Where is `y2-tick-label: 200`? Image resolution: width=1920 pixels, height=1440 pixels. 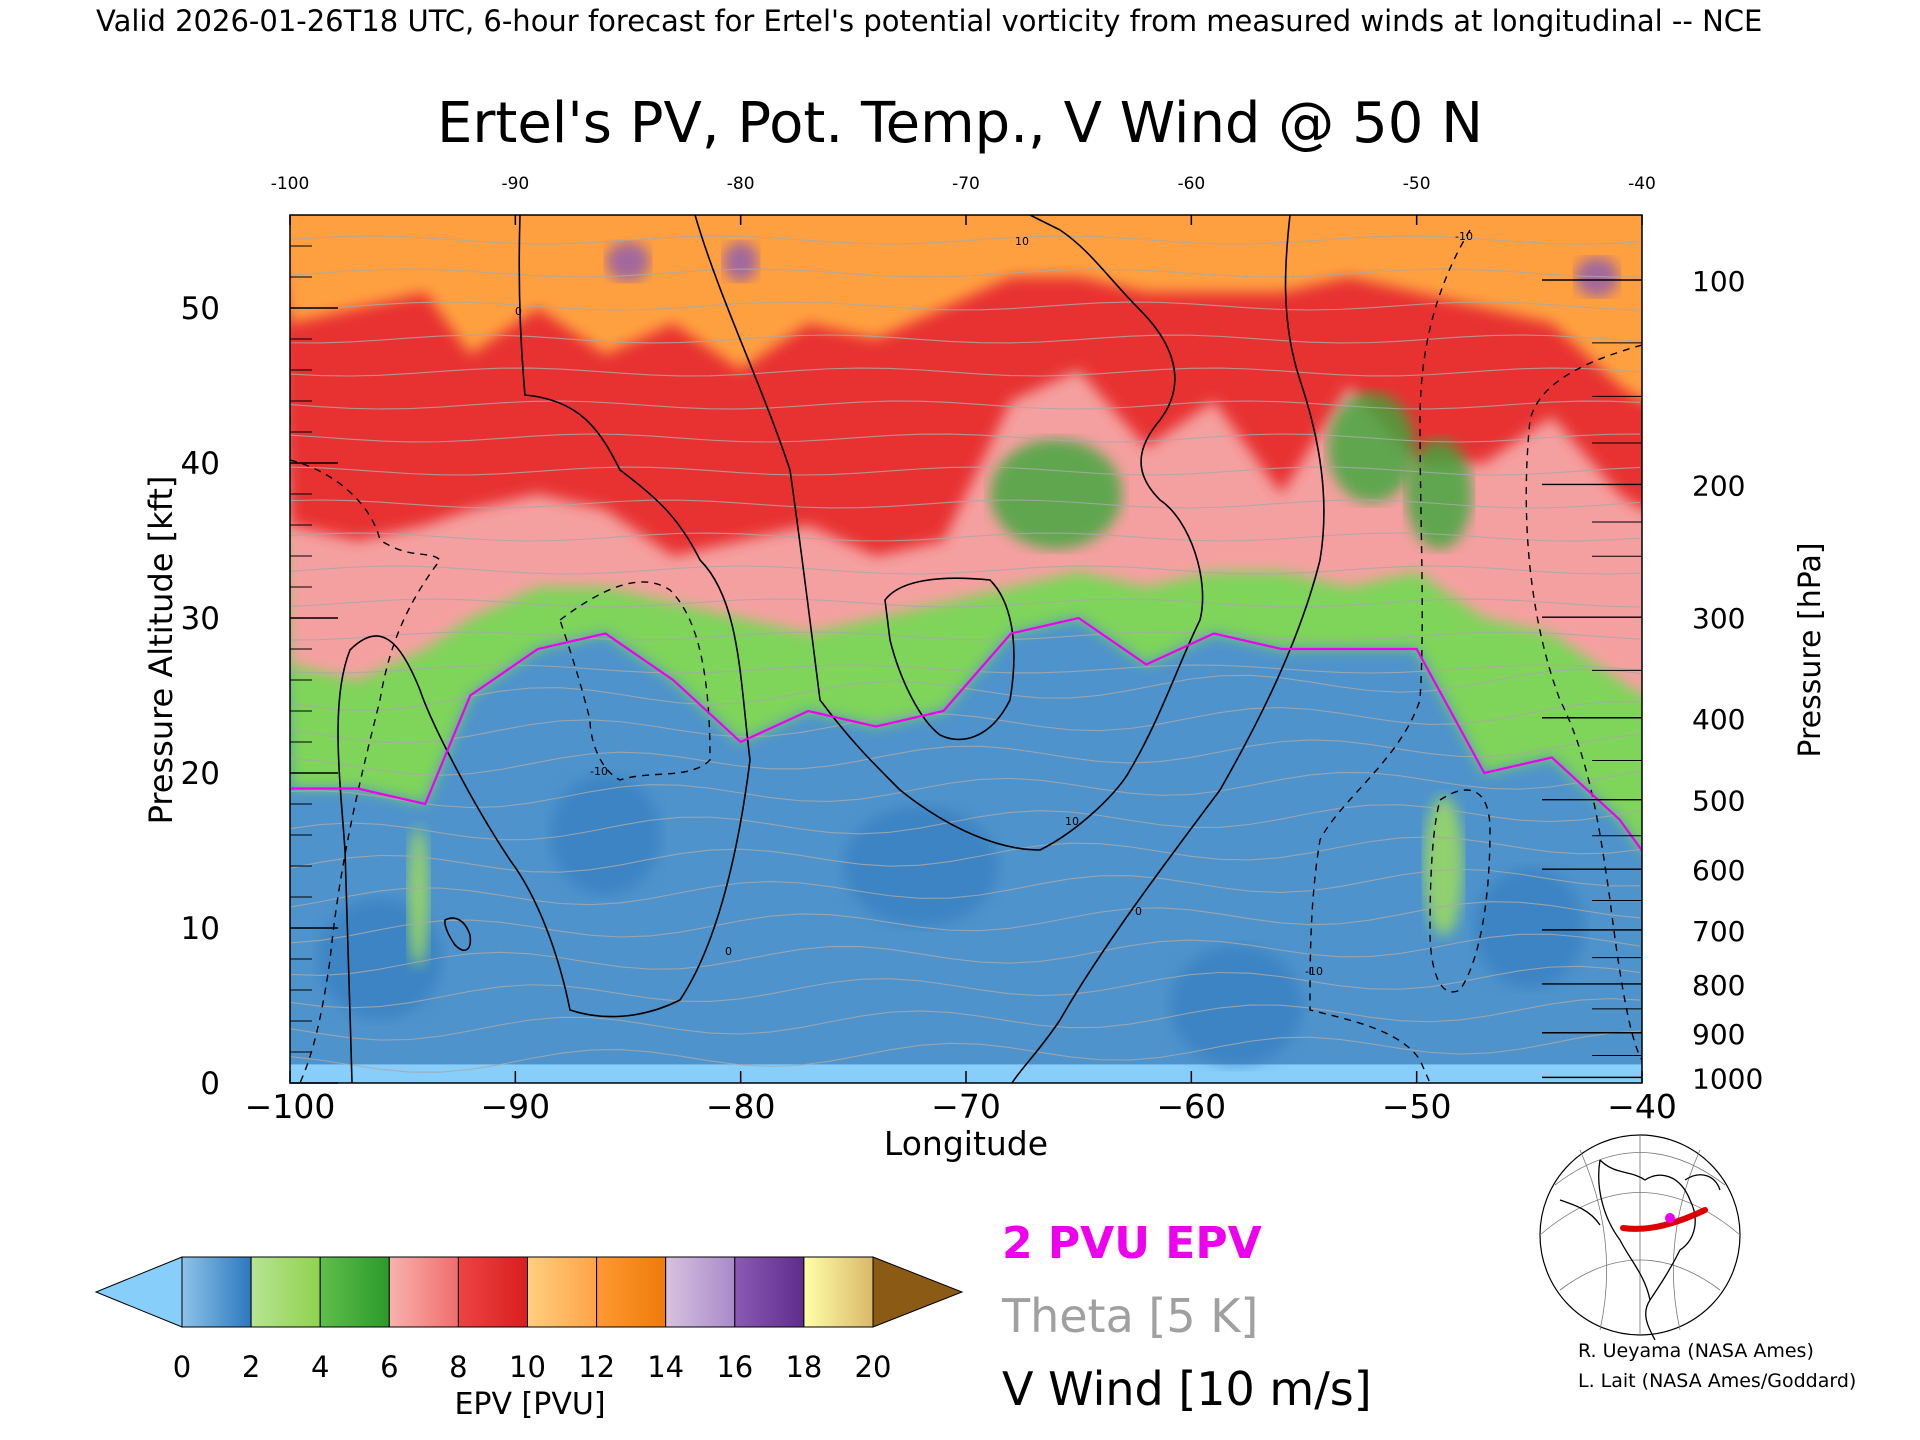
y2-tick-label: 200 is located at coordinates (1718, 485).